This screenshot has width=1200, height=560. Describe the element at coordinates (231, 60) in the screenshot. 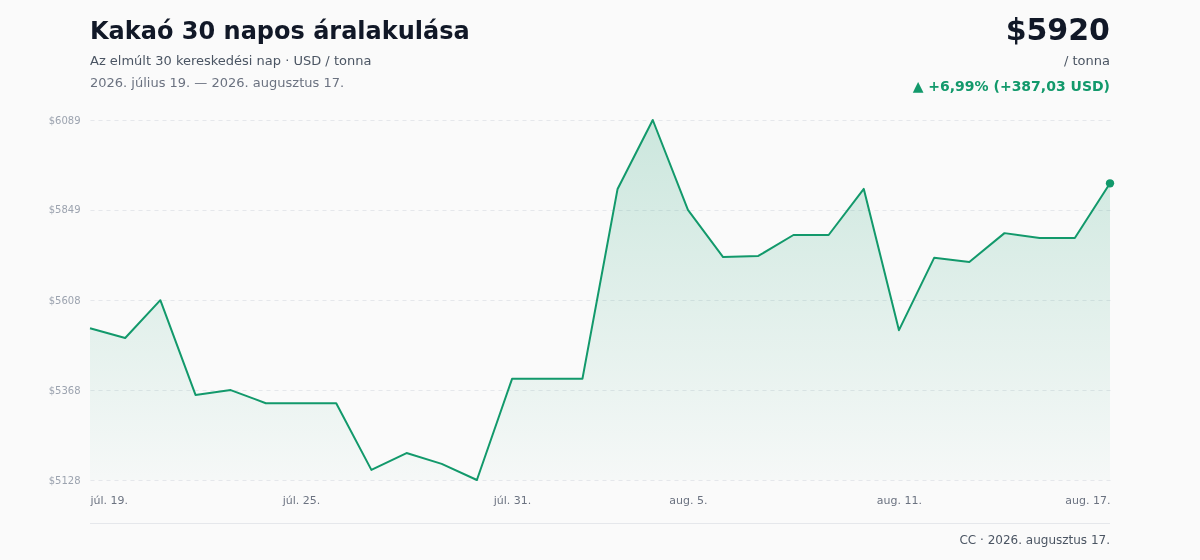

I see `chart-subtitle: Az elmúlt 30 kereskedési nap · USD / tonna` at that location.